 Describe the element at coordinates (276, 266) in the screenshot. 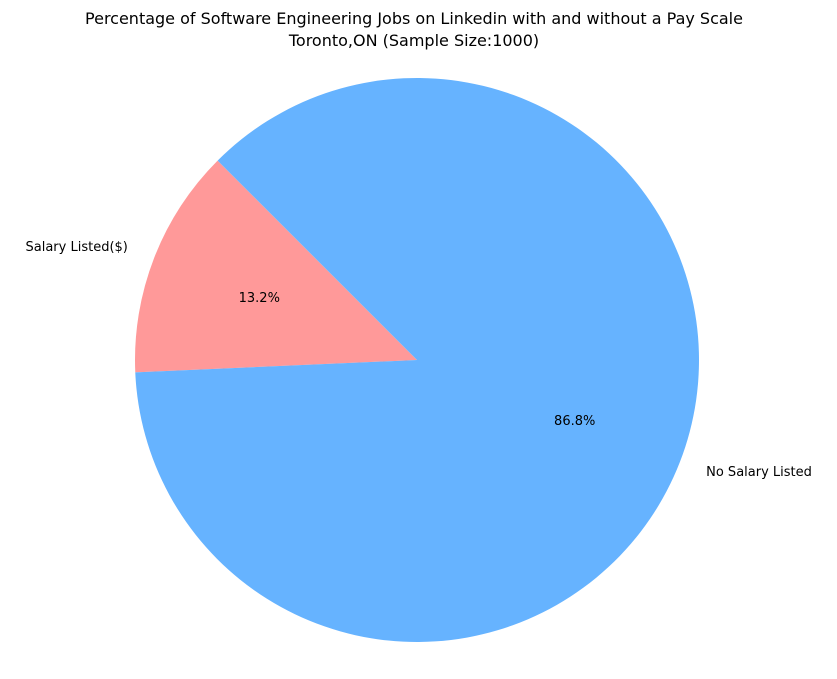

I see `pie-slice-salary-listed` at that location.